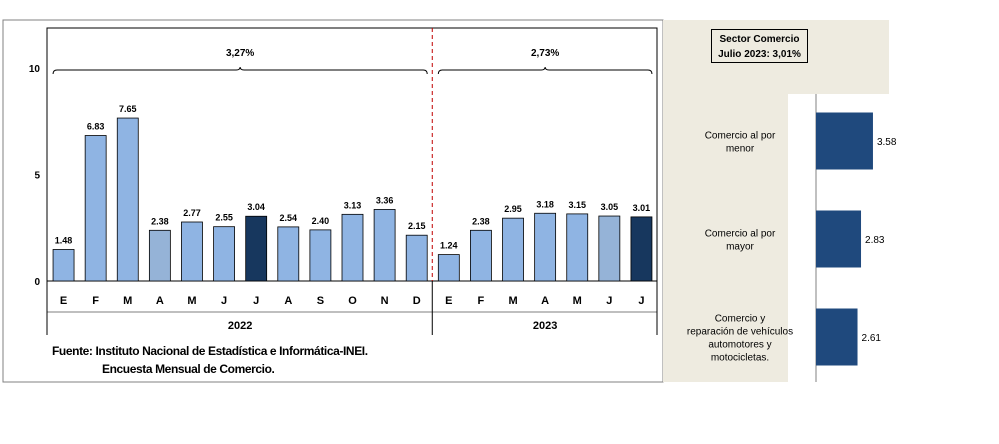 The image size is (999, 444). What do you see at coordinates (740, 143) in the screenshot?
I see `sector-category-label: Comercio al por menor` at bounding box center [740, 143].